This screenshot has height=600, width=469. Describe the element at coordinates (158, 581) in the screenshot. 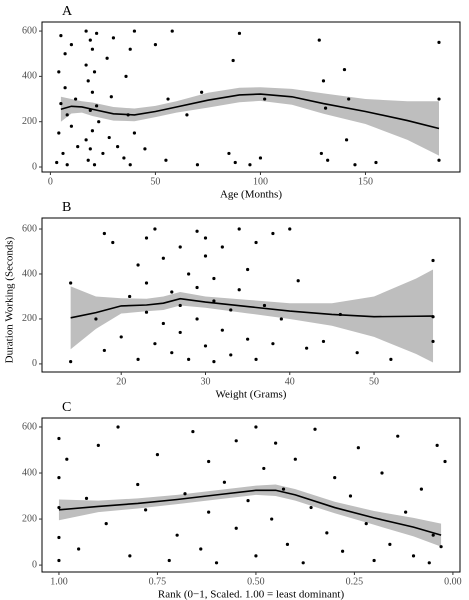

I see `x-tick-label: 0.75` at that location.